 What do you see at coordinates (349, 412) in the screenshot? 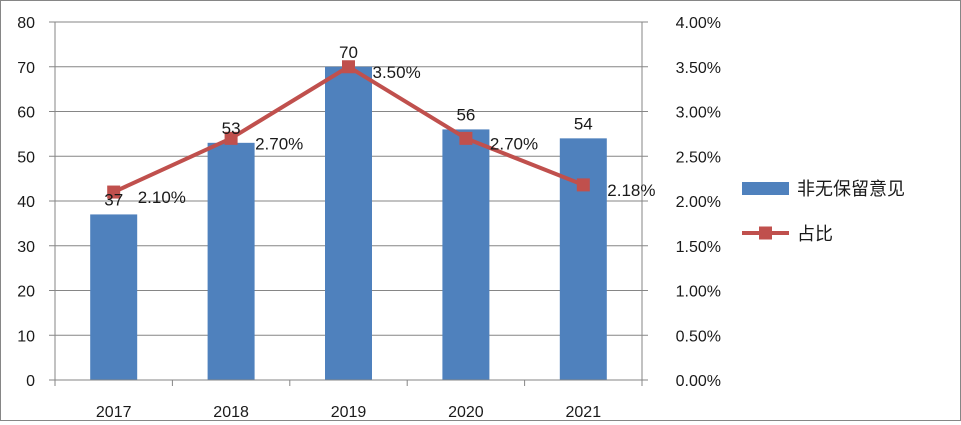
I see `x-tick-label: 2019` at bounding box center [349, 412].